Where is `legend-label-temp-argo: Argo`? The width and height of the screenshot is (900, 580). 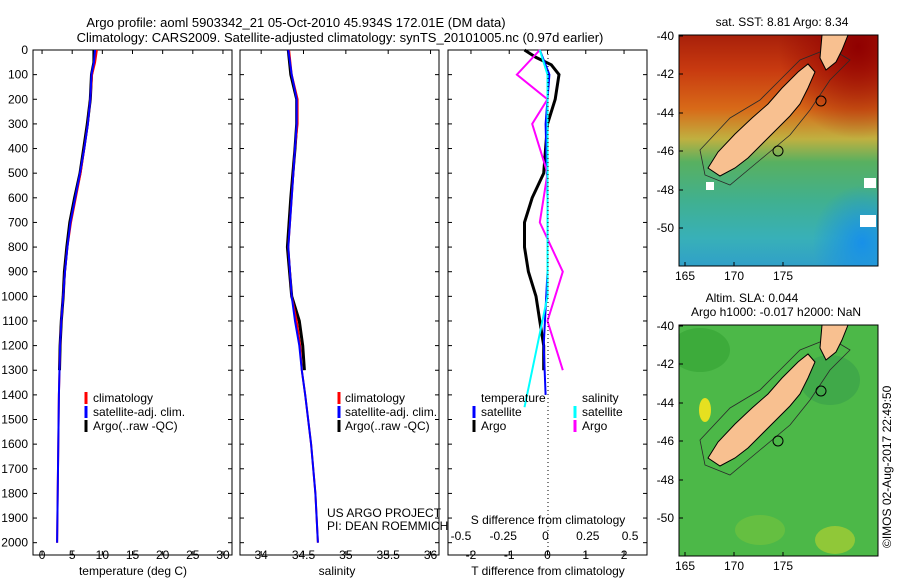
legend-label-temp-argo: Argo is located at coordinates (494, 426).